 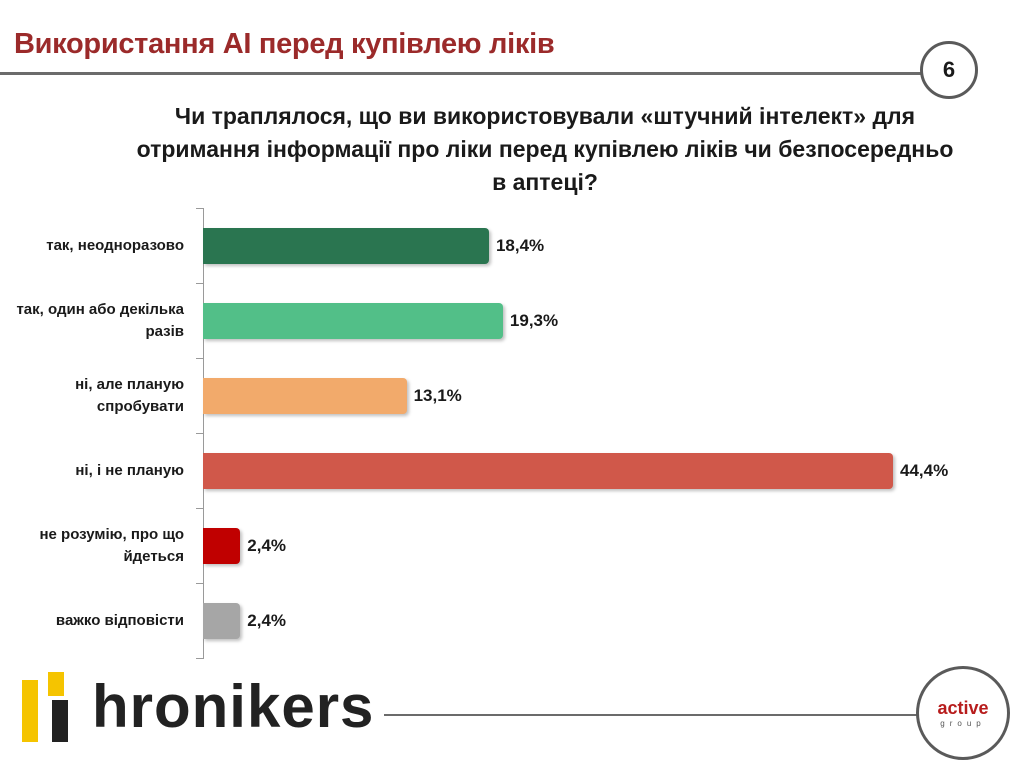 I want to click on value-label: 19,3%, so click(x=534, y=320).